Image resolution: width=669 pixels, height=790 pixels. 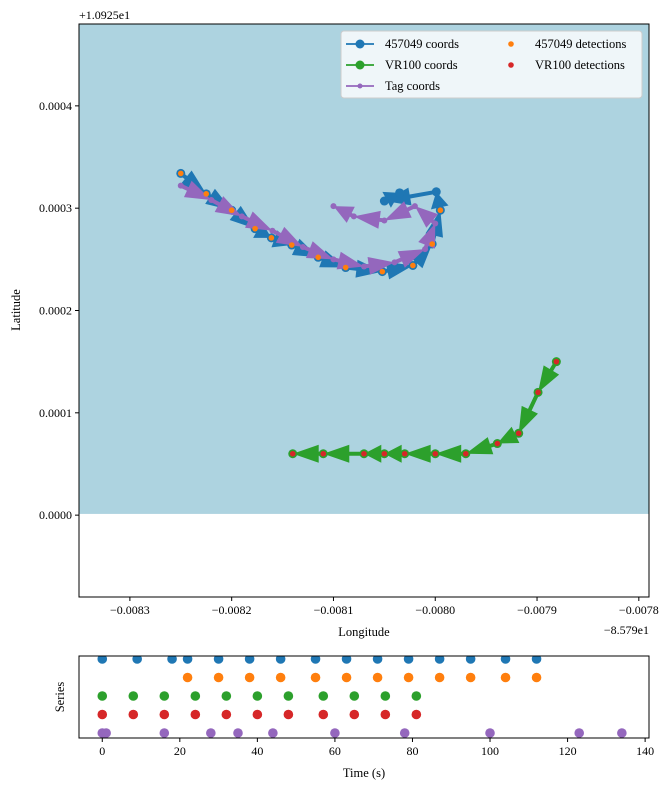 I want to click on bottom-x-tick-label: 100, so click(x=490, y=751).